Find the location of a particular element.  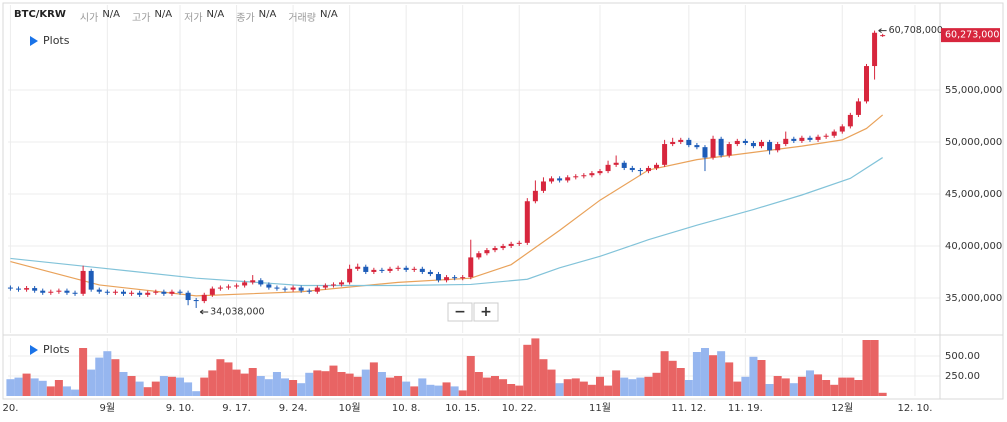

x-tick-label: 11. 19. is located at coordinates (745, 408).